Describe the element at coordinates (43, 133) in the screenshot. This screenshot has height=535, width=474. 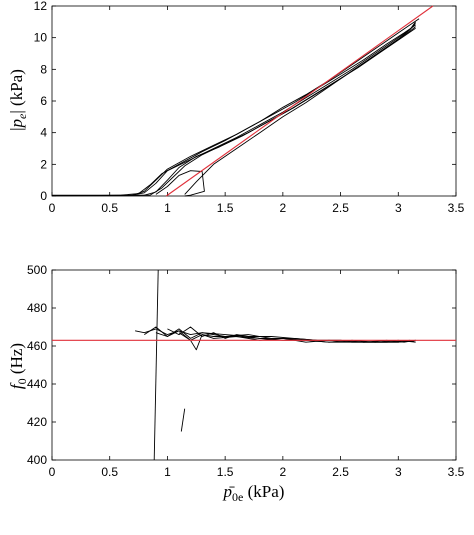
I see `y-tick-label: 4` at that location.